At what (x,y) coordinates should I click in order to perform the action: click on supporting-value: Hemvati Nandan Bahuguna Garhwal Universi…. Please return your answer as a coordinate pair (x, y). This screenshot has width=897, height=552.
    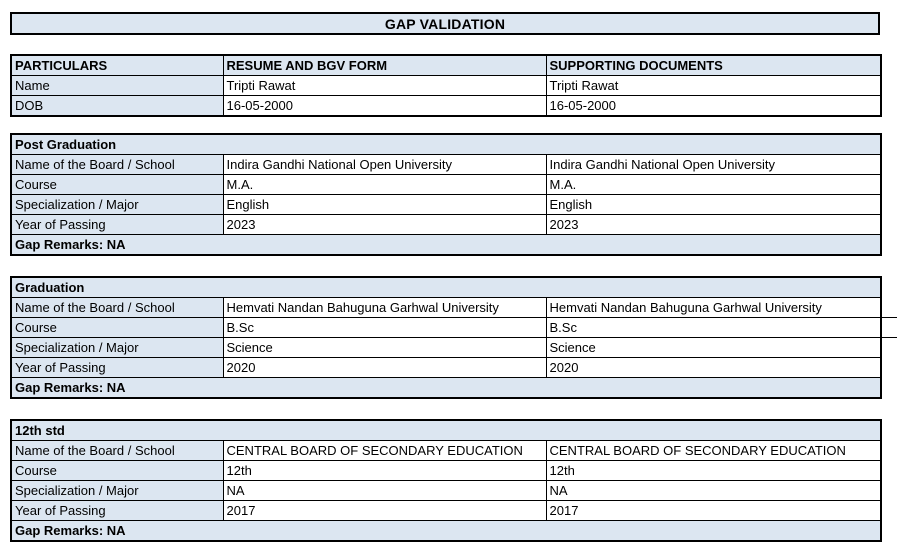
    Looking at the image, I should click on (713, 307).